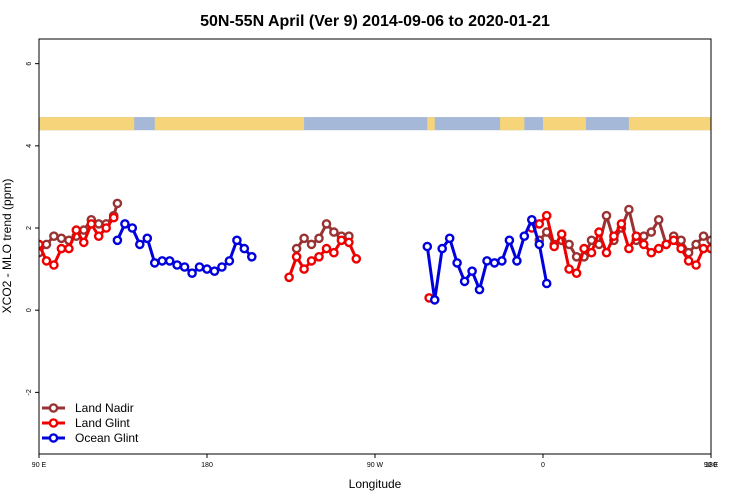  Describe the element at coordinates (88, 408) in the screenshot. I see `legend-item: Land Nadir` at that location.